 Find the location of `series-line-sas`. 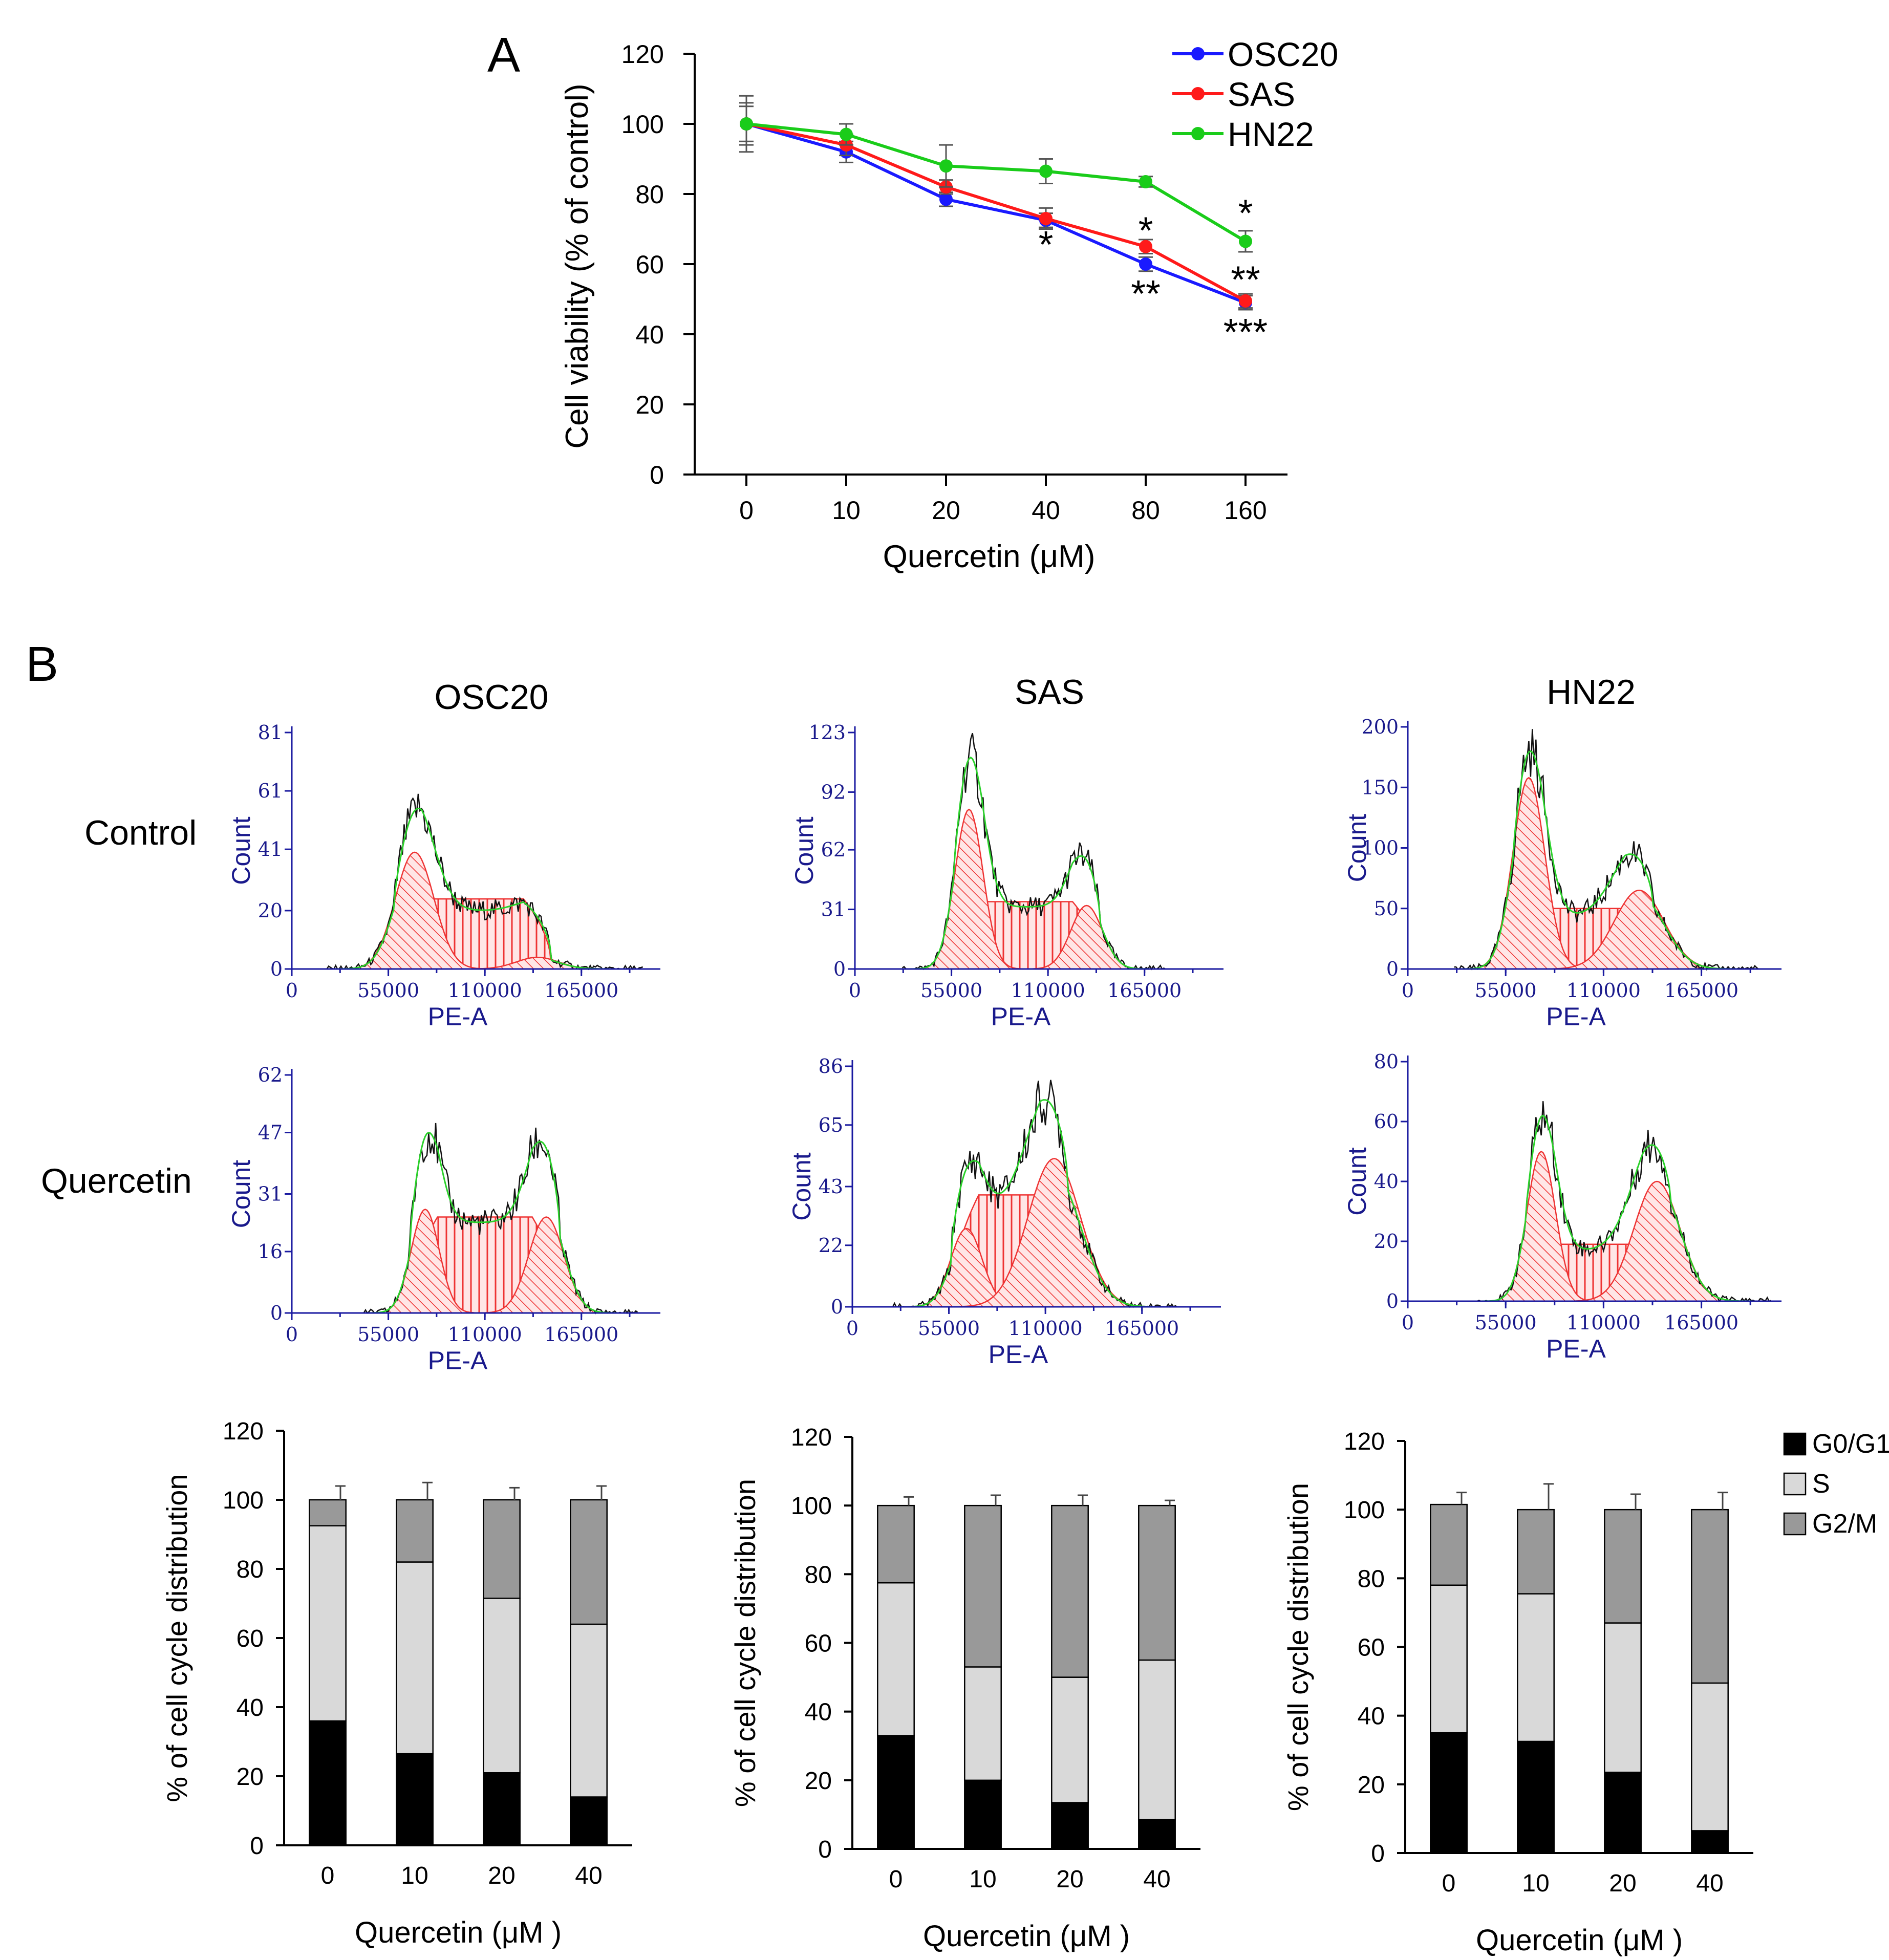

series-line-sas is located at coordinates (996, 212).